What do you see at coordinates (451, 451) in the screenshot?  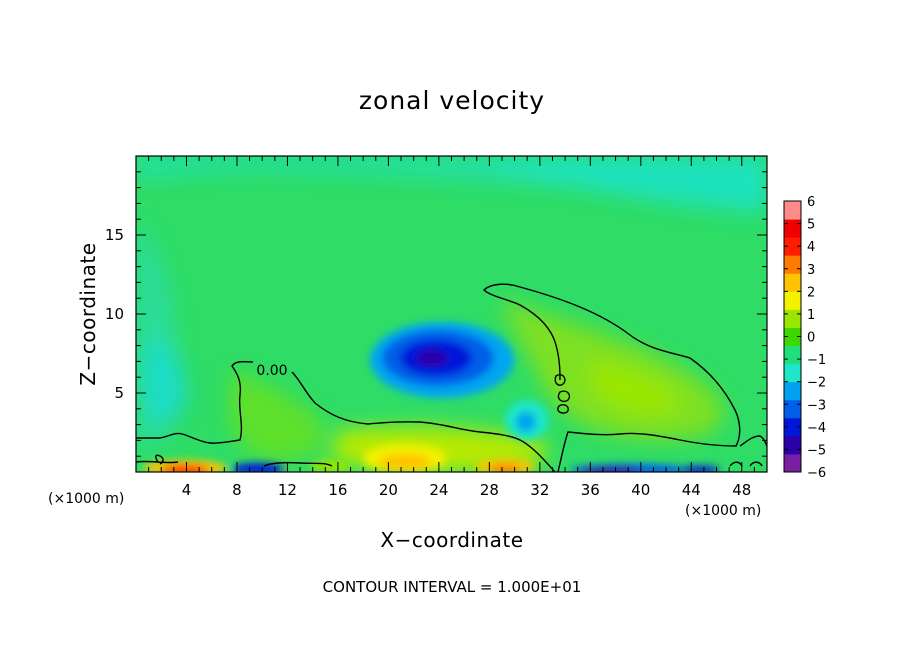 I see `contour-bottom` at bounding box center [451, 451].